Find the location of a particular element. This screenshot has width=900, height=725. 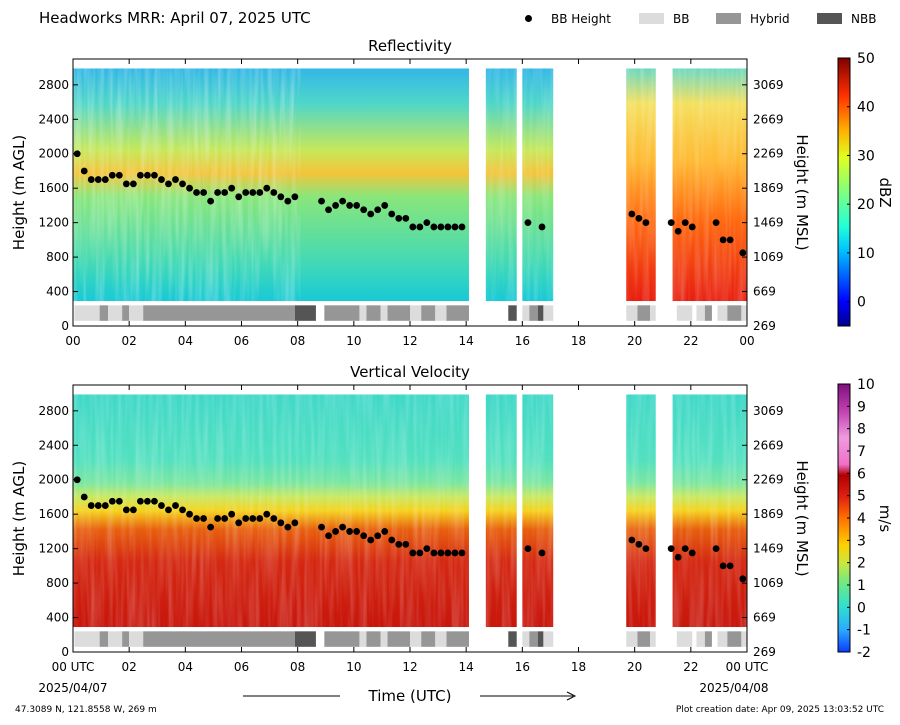

legend-swatch-hybrid is located at coordinates (728, 18).